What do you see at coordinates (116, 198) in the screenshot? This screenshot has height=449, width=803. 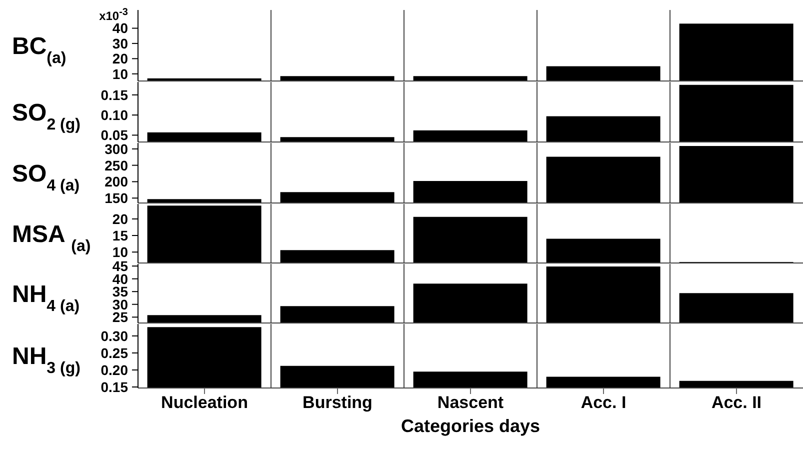 I see `y-tick-label: 150` at bounding box center [116, 198].